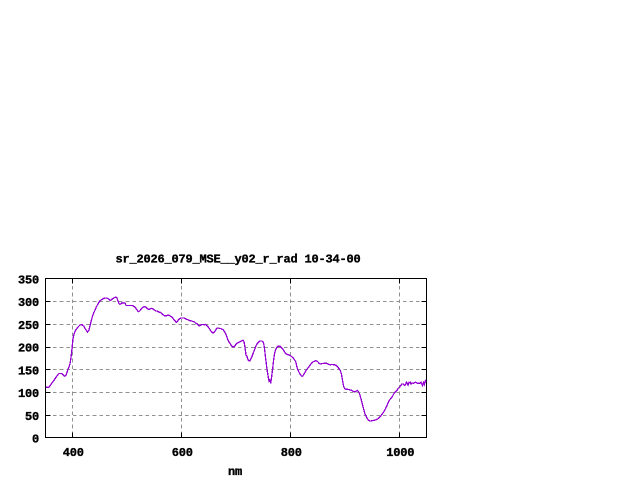 The image size is (640, 480). I want to click on svg-text: 200, so click(28, 349).